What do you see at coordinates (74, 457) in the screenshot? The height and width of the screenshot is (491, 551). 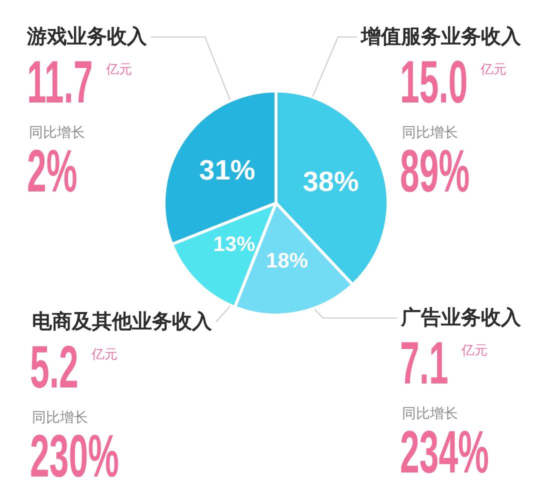 I see `text: 230%` at bounding box center [74, 457].